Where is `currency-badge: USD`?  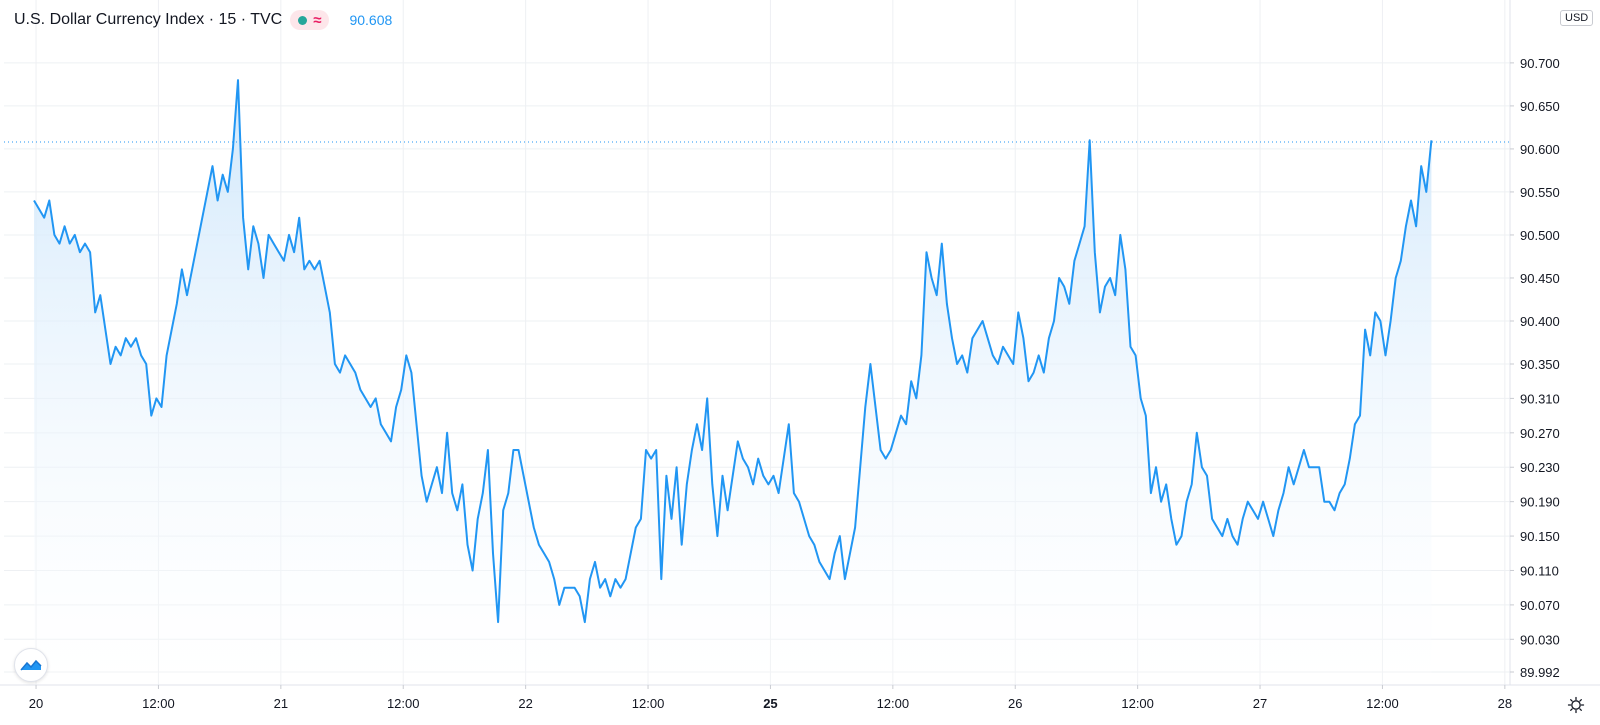 currency-badge: USD is located at coordinates (1577, 18).